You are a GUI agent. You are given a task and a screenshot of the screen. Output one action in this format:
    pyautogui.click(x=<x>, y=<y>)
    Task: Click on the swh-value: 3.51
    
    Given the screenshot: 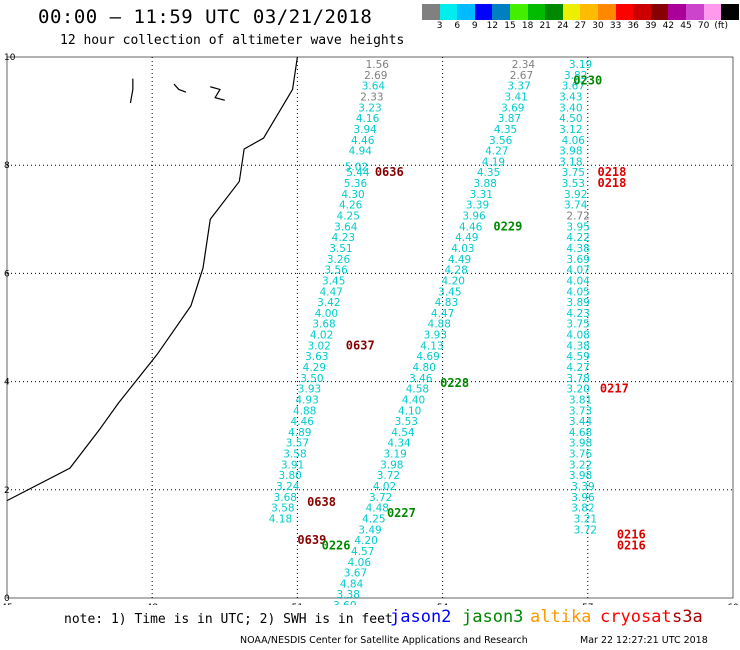 What is the action you would take?
    pyautogui.click(x=340, y=249)
    